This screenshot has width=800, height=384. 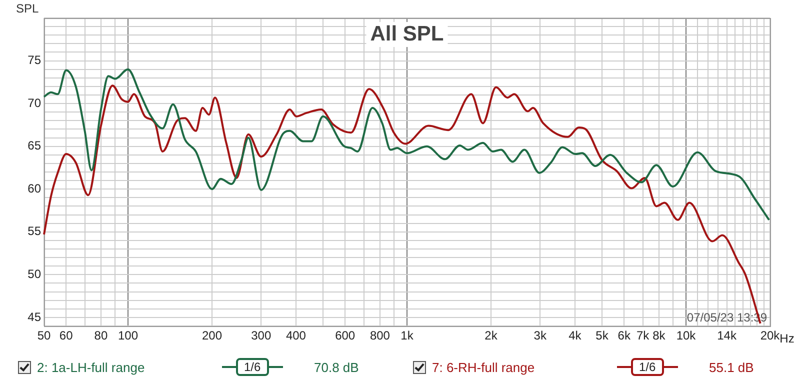 What do you see at coordinates (659, 335) in the screenshot?
I see `x-tick-label: 8k` at bounding box center [659, 335].